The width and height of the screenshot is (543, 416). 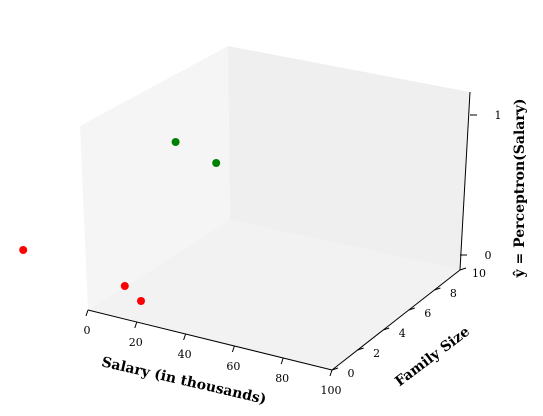 What do you see at coordinates (453, 293) in the screenshot?
I see `y-tick-label: 8` at bounding box center [453, 293].